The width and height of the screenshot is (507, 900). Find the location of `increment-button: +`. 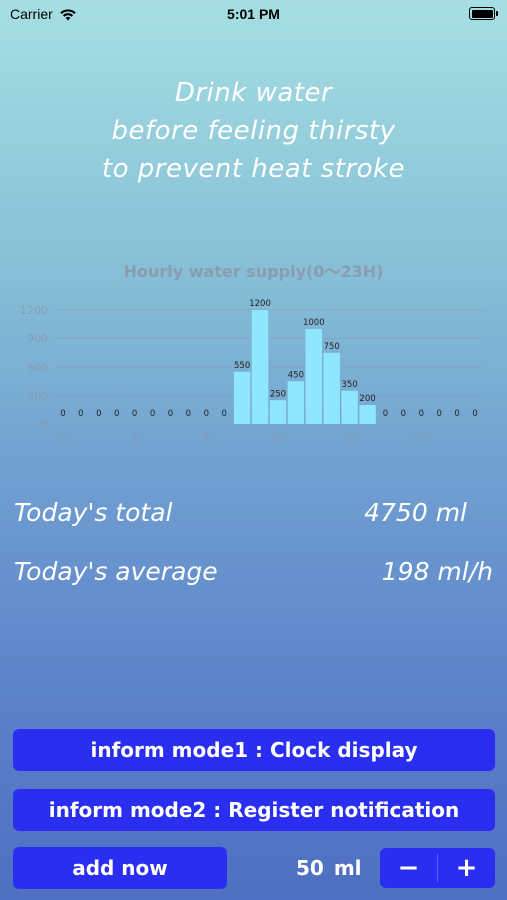

increment-button: + is located at coordinates (466, 868).